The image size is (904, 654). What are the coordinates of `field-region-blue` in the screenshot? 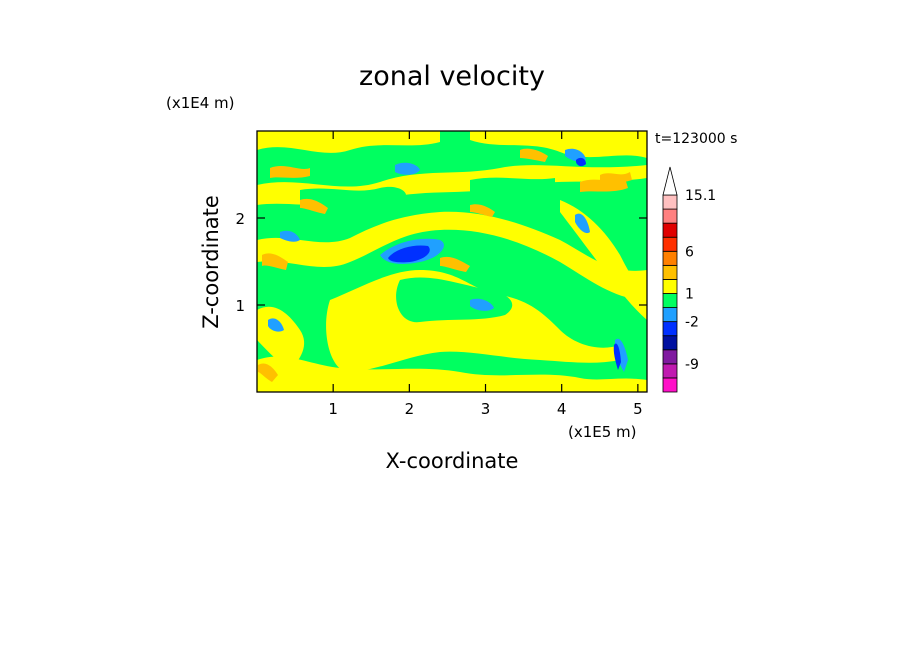 It's located at (504, 263).